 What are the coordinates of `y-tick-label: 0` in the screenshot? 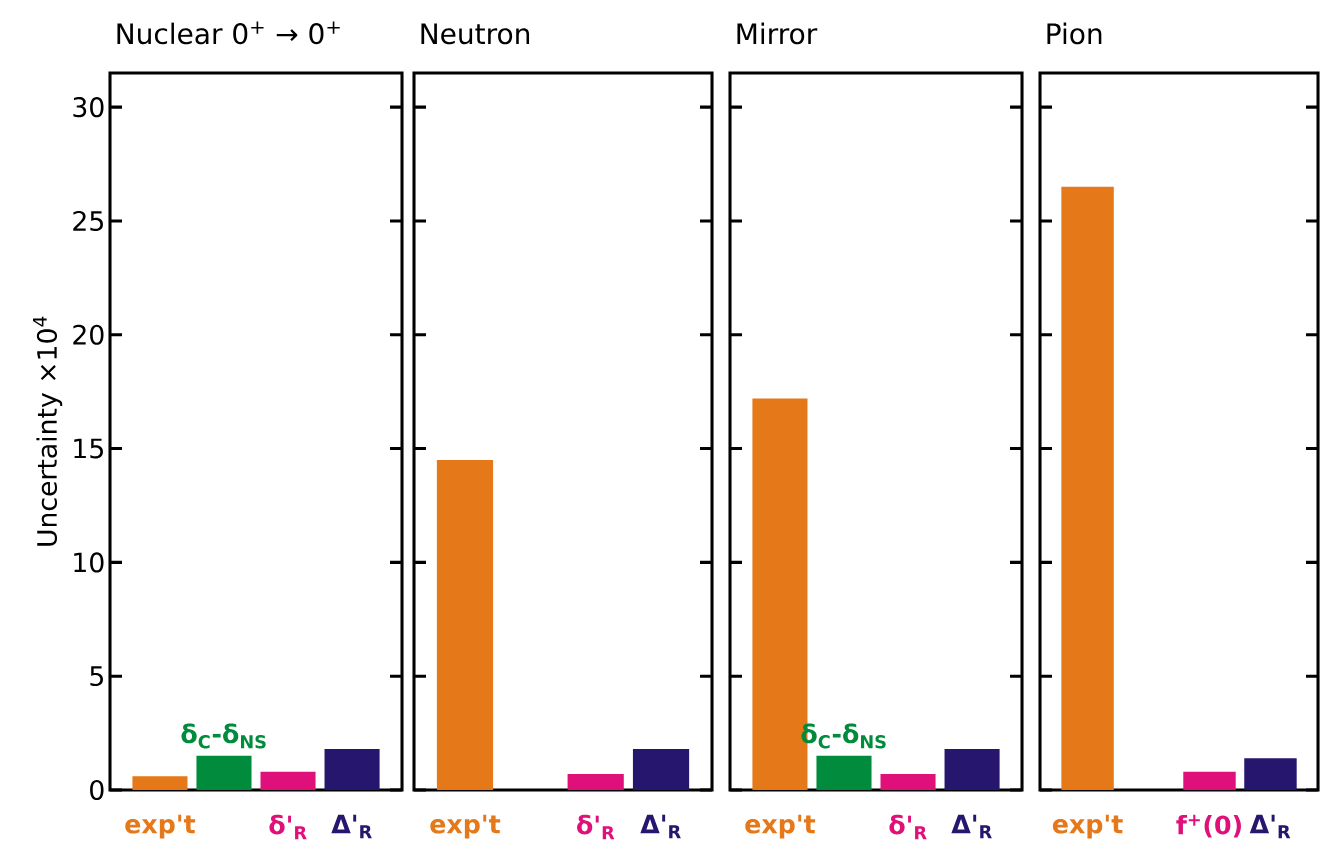 It's located at (97, 790).